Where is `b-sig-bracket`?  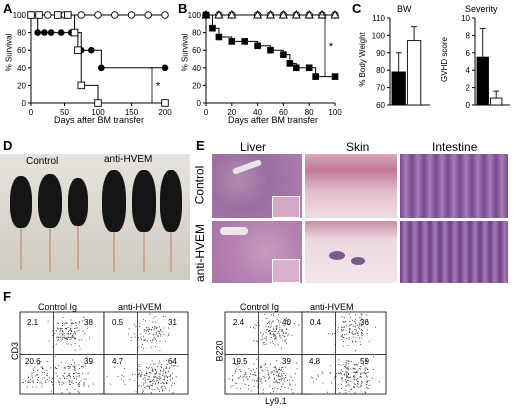 b-sig-bracket is located at coordinates (323, 45).